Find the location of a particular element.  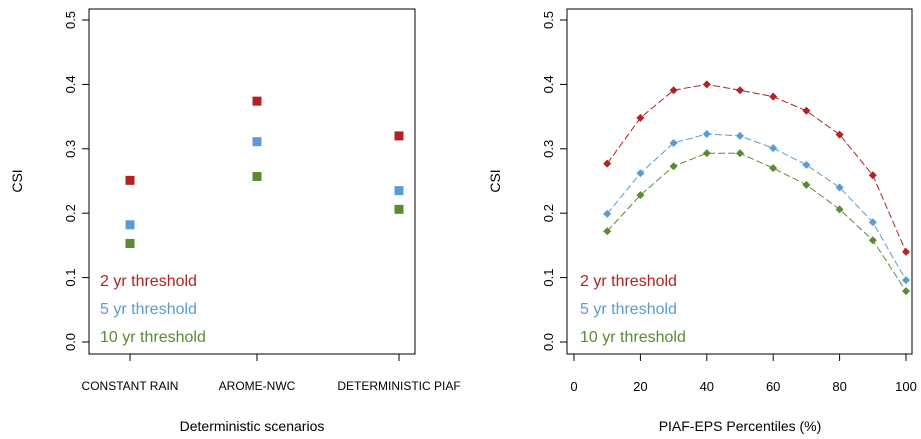

right-y-tick-label: 0.0 is located at coordinates (548, 342).